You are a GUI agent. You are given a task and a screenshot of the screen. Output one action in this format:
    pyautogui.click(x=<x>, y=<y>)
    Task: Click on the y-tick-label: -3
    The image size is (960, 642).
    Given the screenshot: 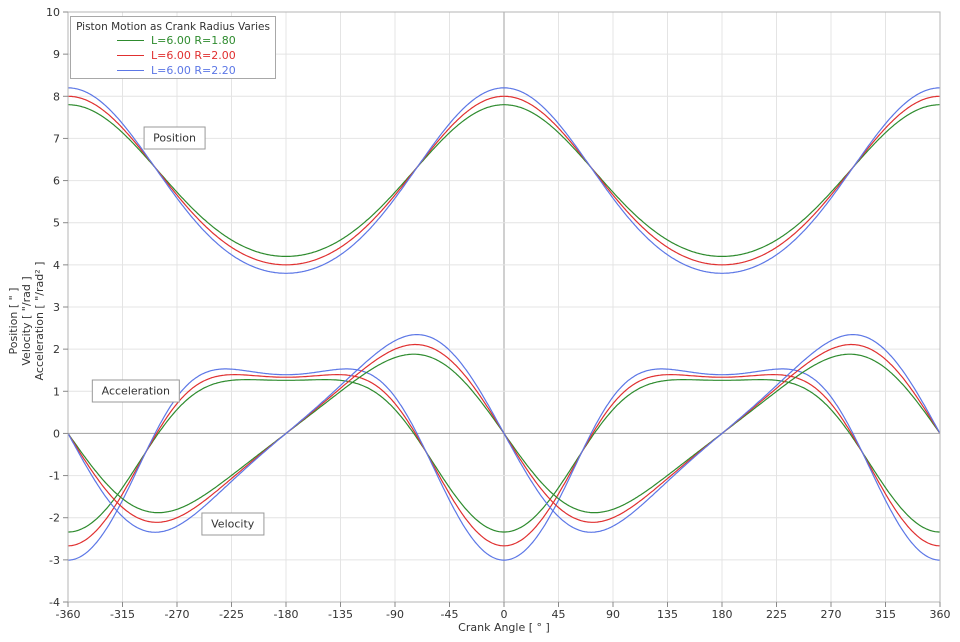 What is the action you would take?
    pyautogui.click(x=54, y=560)
    